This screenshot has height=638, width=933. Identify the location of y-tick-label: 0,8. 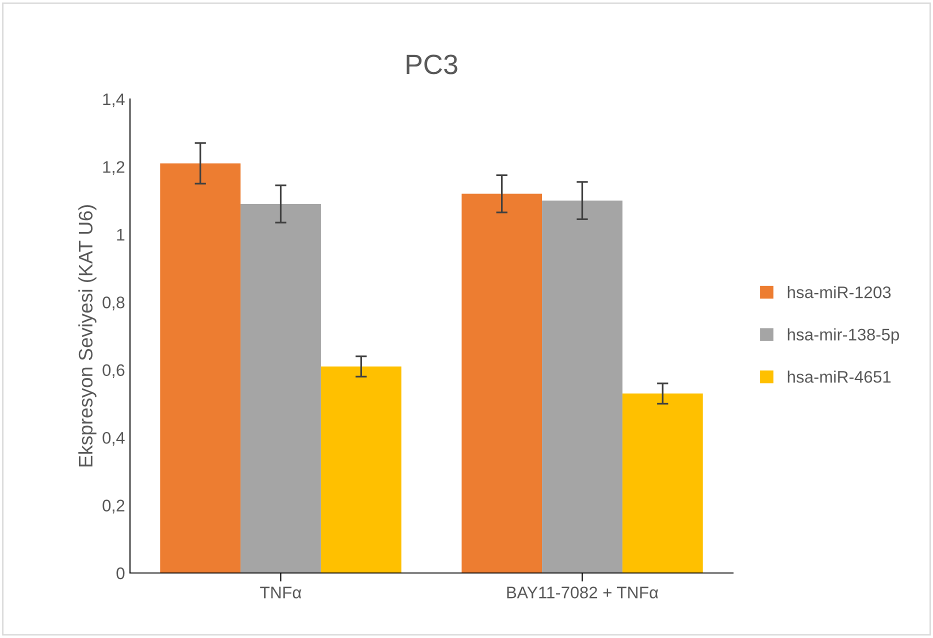
(113, 303).